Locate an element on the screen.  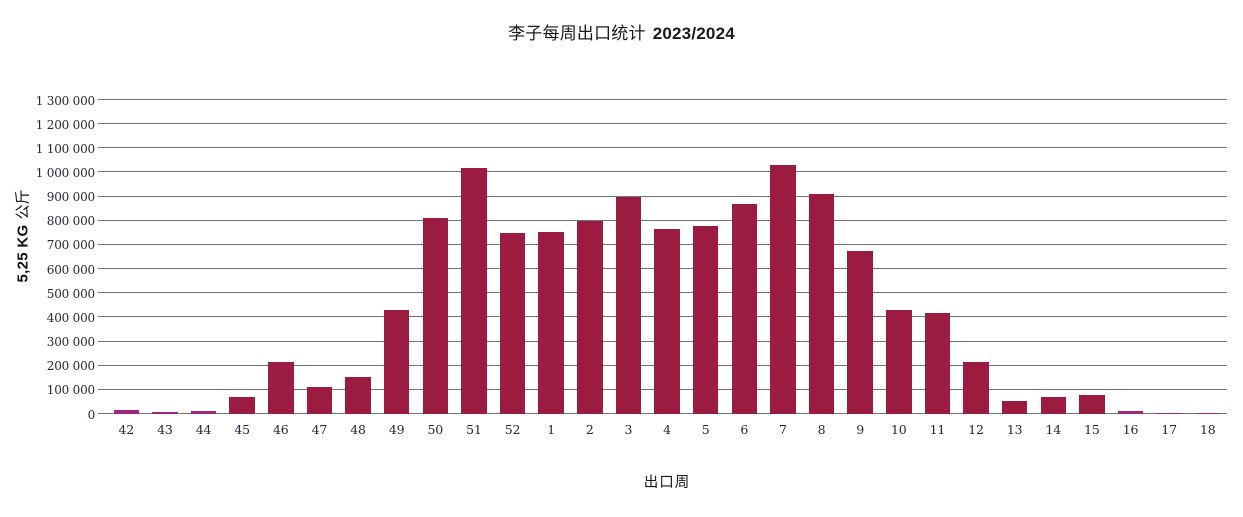
chart-title-season: 2023/2024 is located at coordinates (693, 33).